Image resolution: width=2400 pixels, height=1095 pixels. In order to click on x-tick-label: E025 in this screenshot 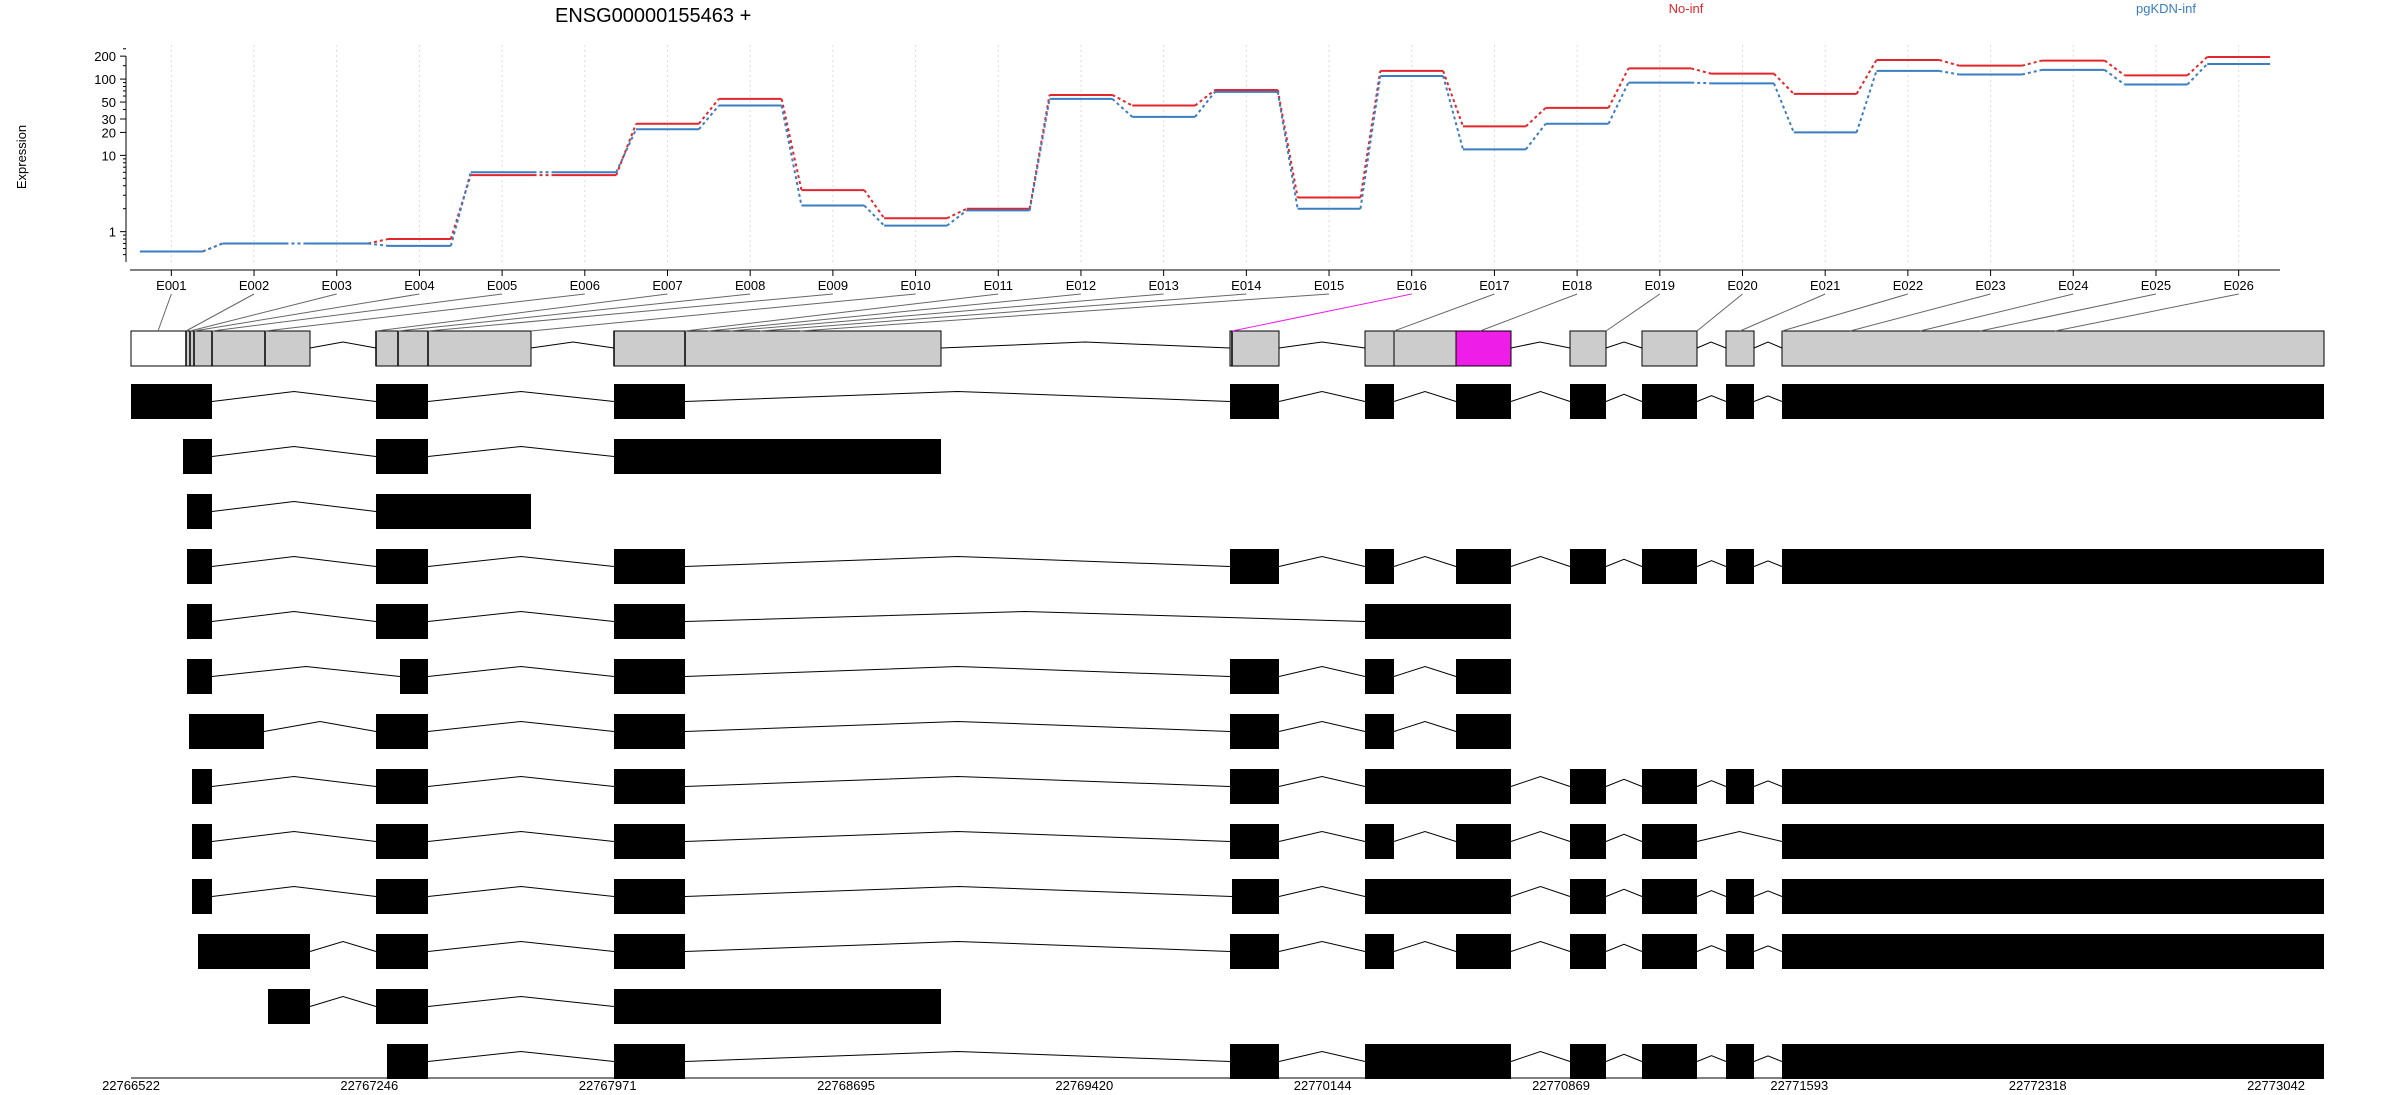, I will do `click(2156, 285)`.